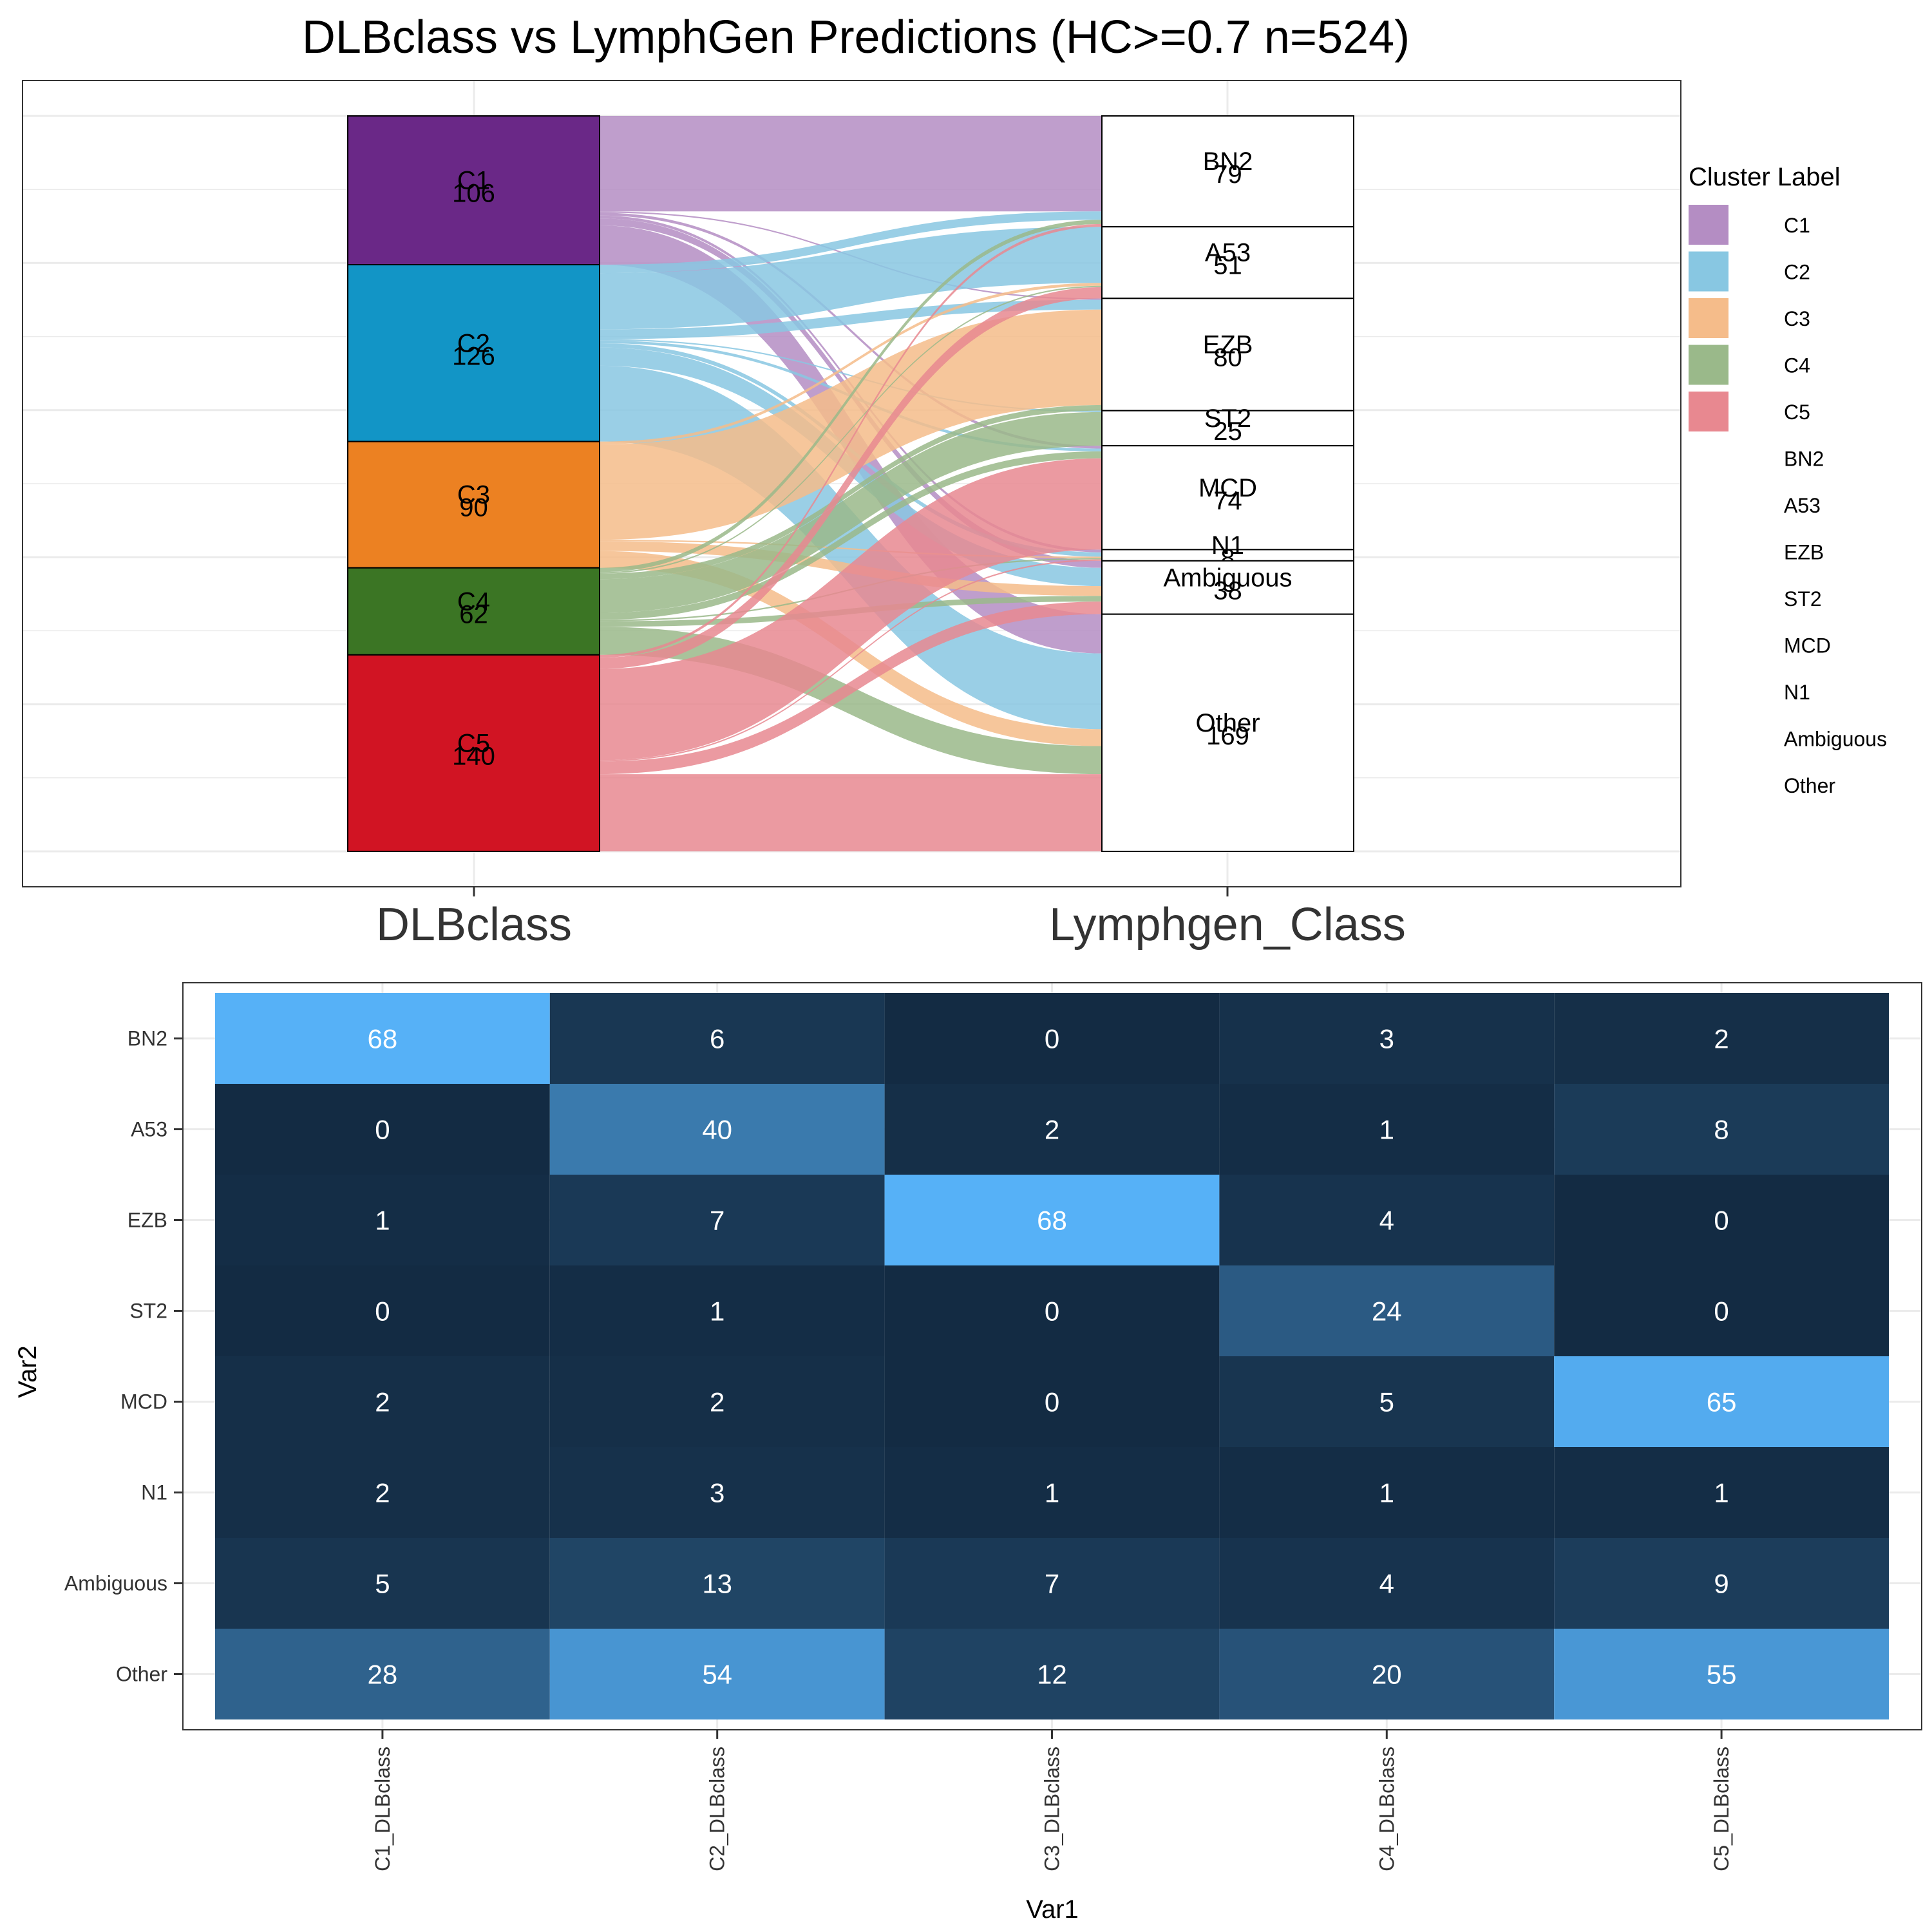 The height and width of the screenshot is (1932, 1932). I want to click on stratum-label: EZB, so click(1228, 345).